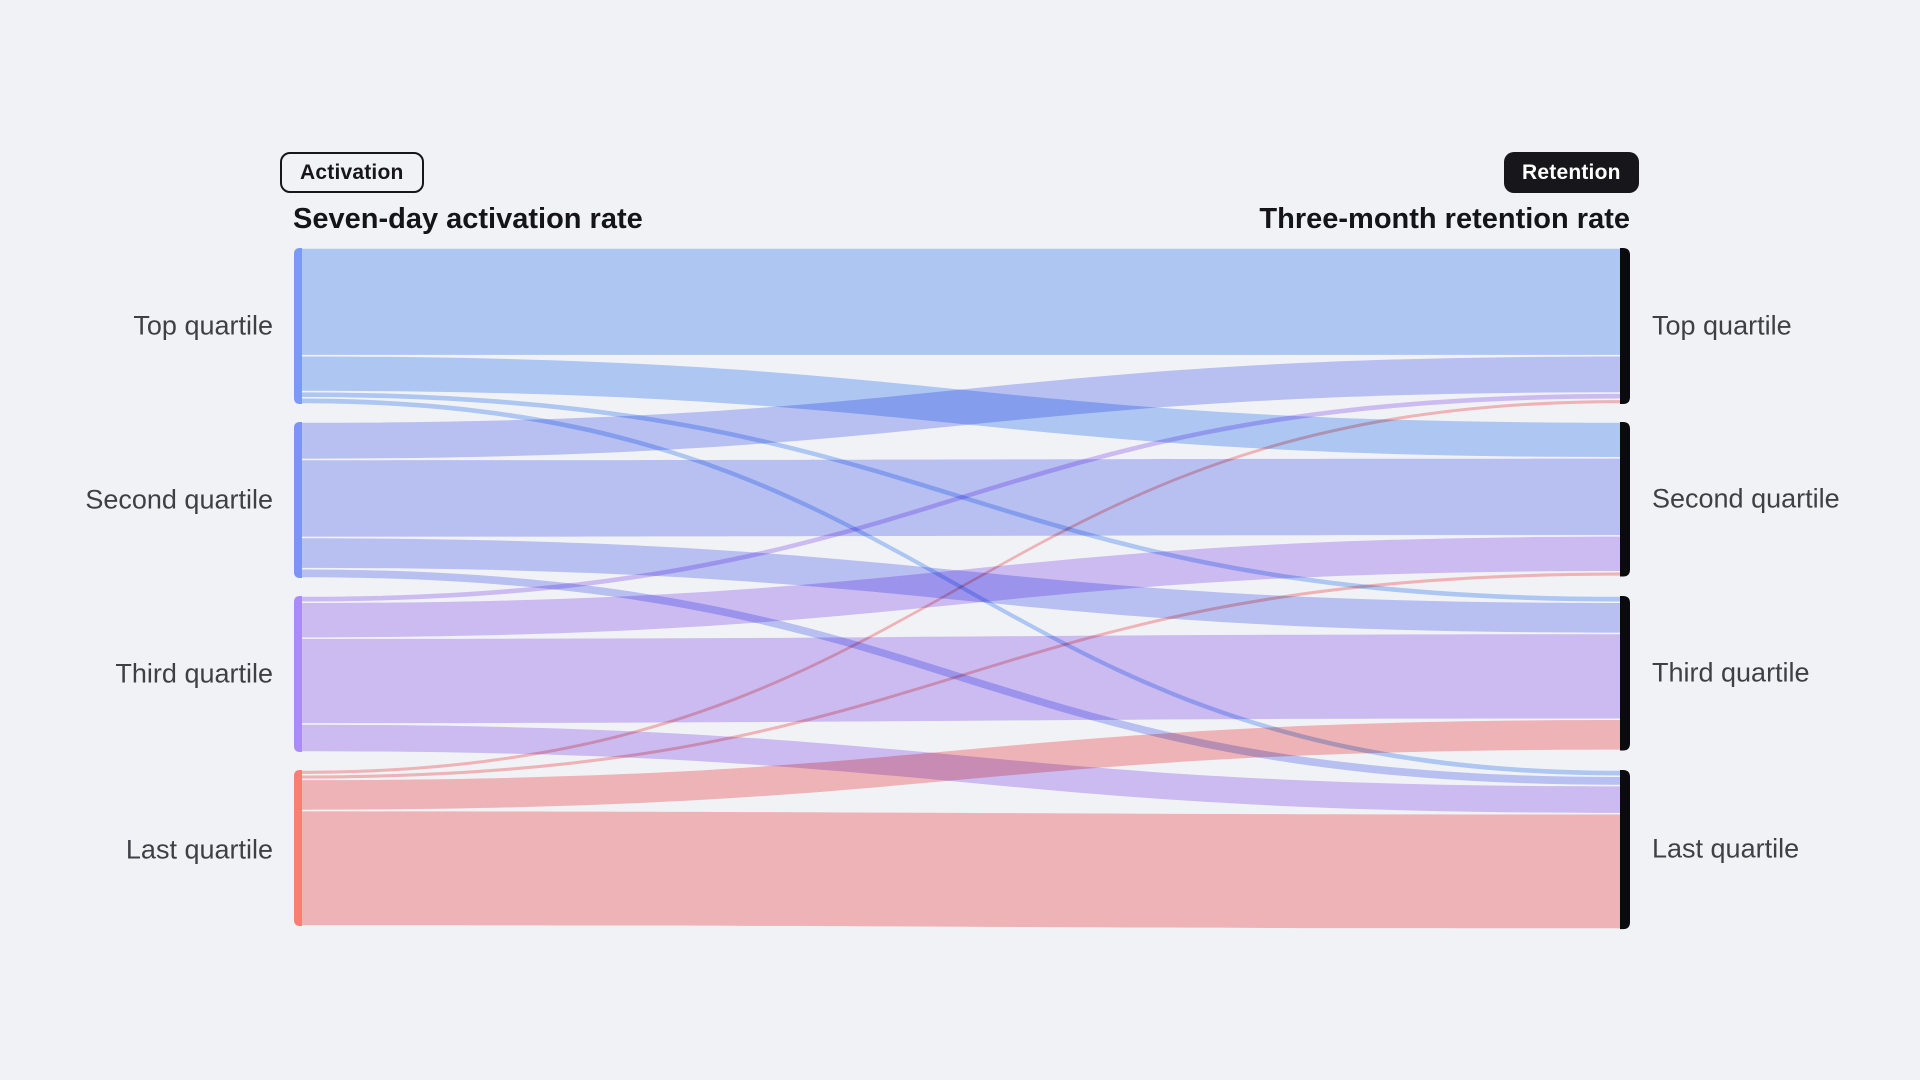 This screenshot has height=1080, width=1920. Describe the element at coordinates (298, 674) in the screenshot. I see `left-node-third-quartile` at that location.